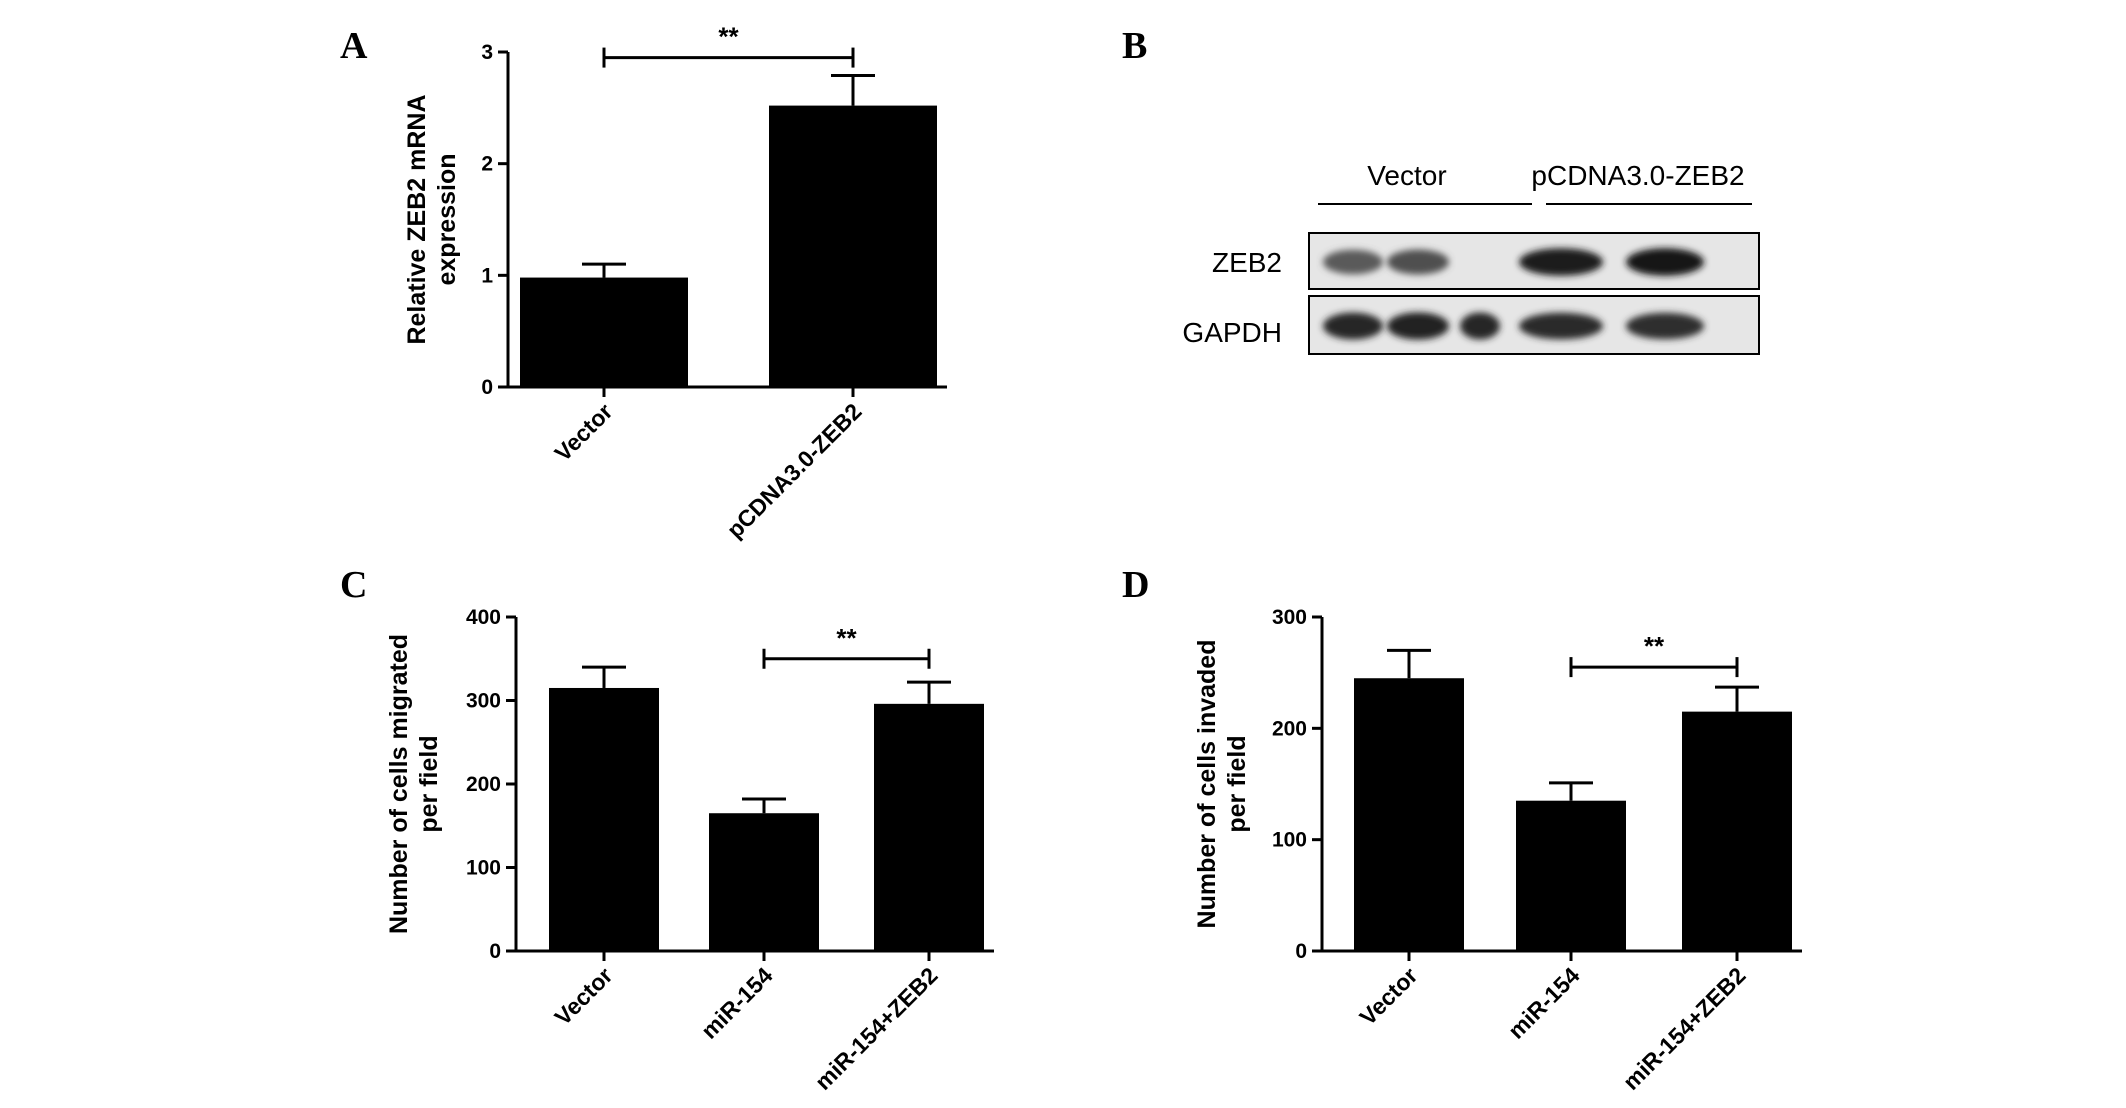 Image resolution: width=2126 pixels, height=1108 pixels. Describe the element at coordinates (487, 52) in the screenshot. I see `y-tick-label: 3` at that location.